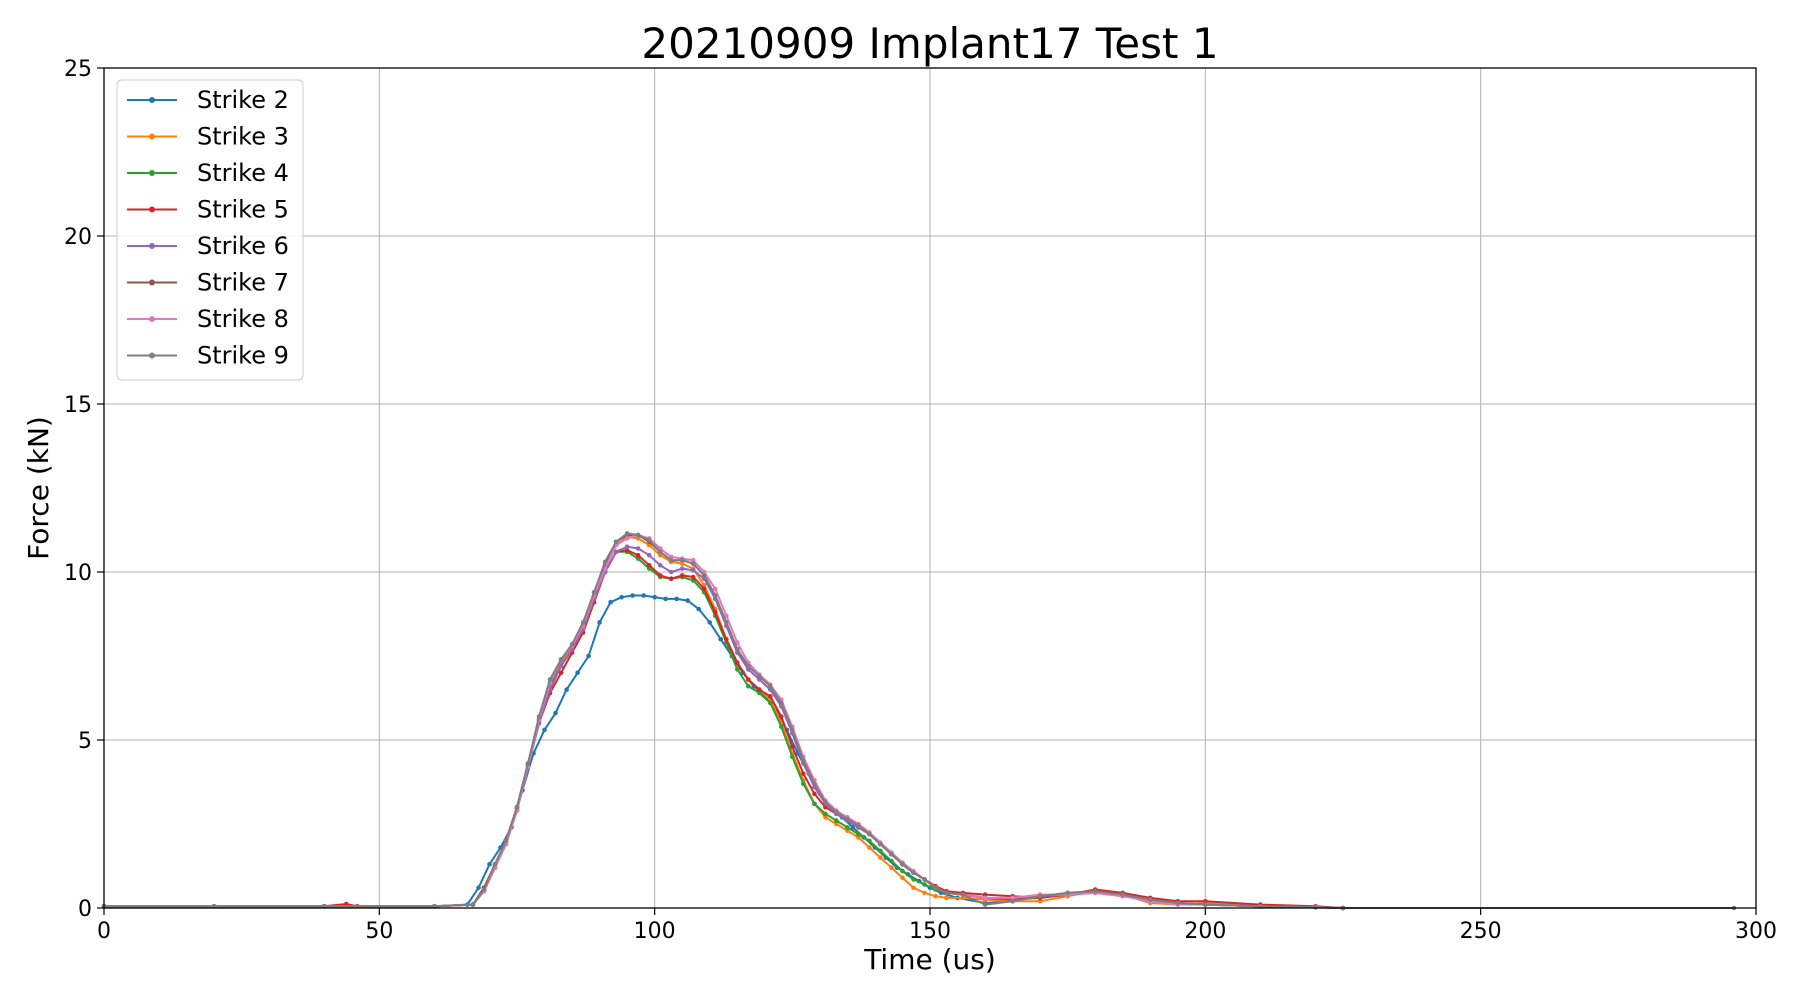 The image size is (1800, 1000). What do you see at coordinates (78, 237) in the screenshot?
I see `y-tick-label: 20` at bounding box center [78, 237].